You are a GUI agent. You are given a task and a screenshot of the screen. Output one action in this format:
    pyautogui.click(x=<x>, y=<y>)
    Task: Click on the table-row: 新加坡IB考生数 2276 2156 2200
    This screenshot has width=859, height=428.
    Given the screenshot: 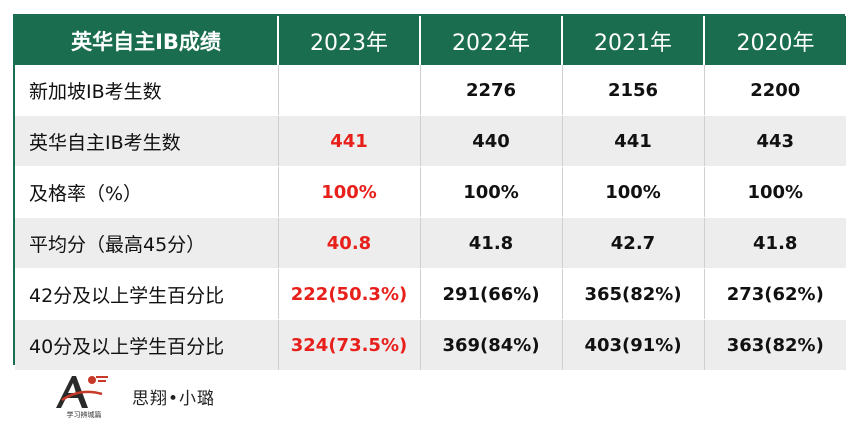 What is the action you would take?
    pyautogui.click(x=430, y=90)
    